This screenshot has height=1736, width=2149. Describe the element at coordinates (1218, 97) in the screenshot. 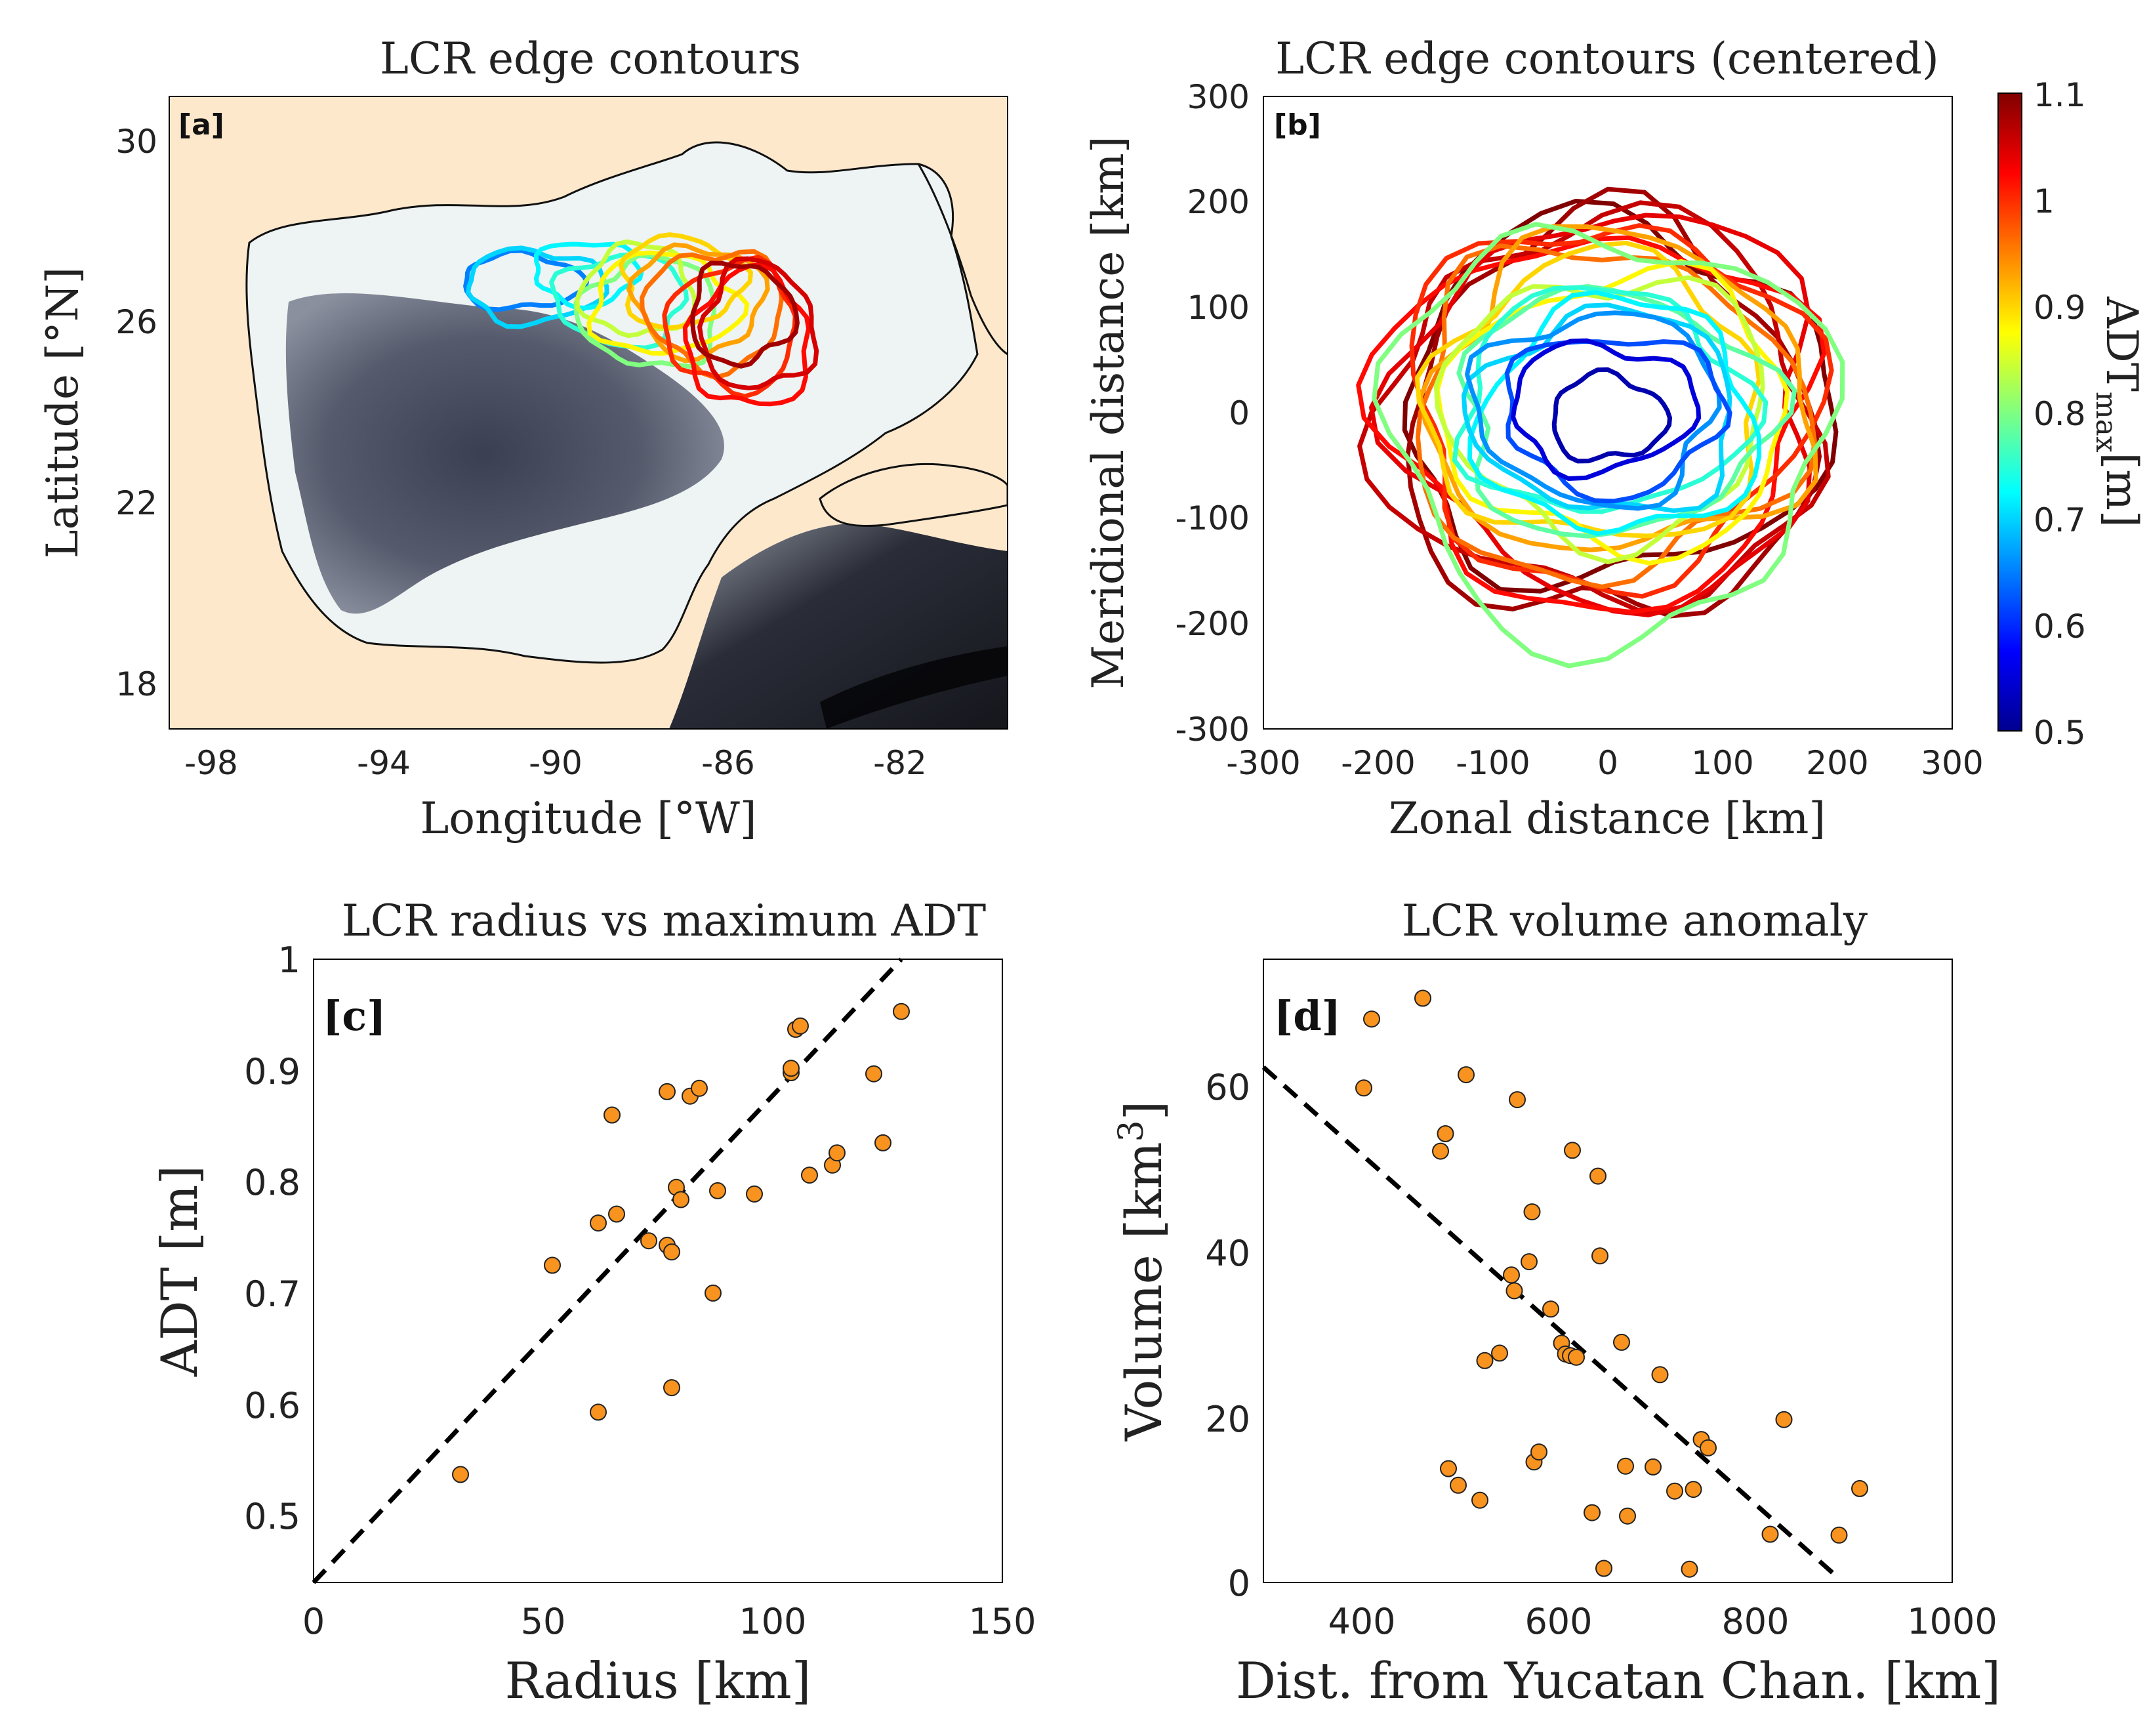

I see `b-ytick-0: 300` at that location.